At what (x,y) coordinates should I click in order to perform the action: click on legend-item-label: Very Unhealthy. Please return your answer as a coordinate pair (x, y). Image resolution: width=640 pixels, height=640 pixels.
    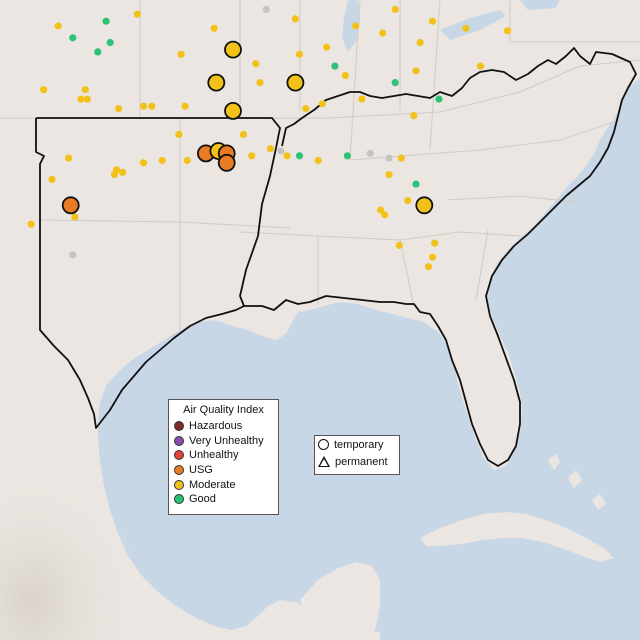
    Looking at the image, I should click on (226, 440).